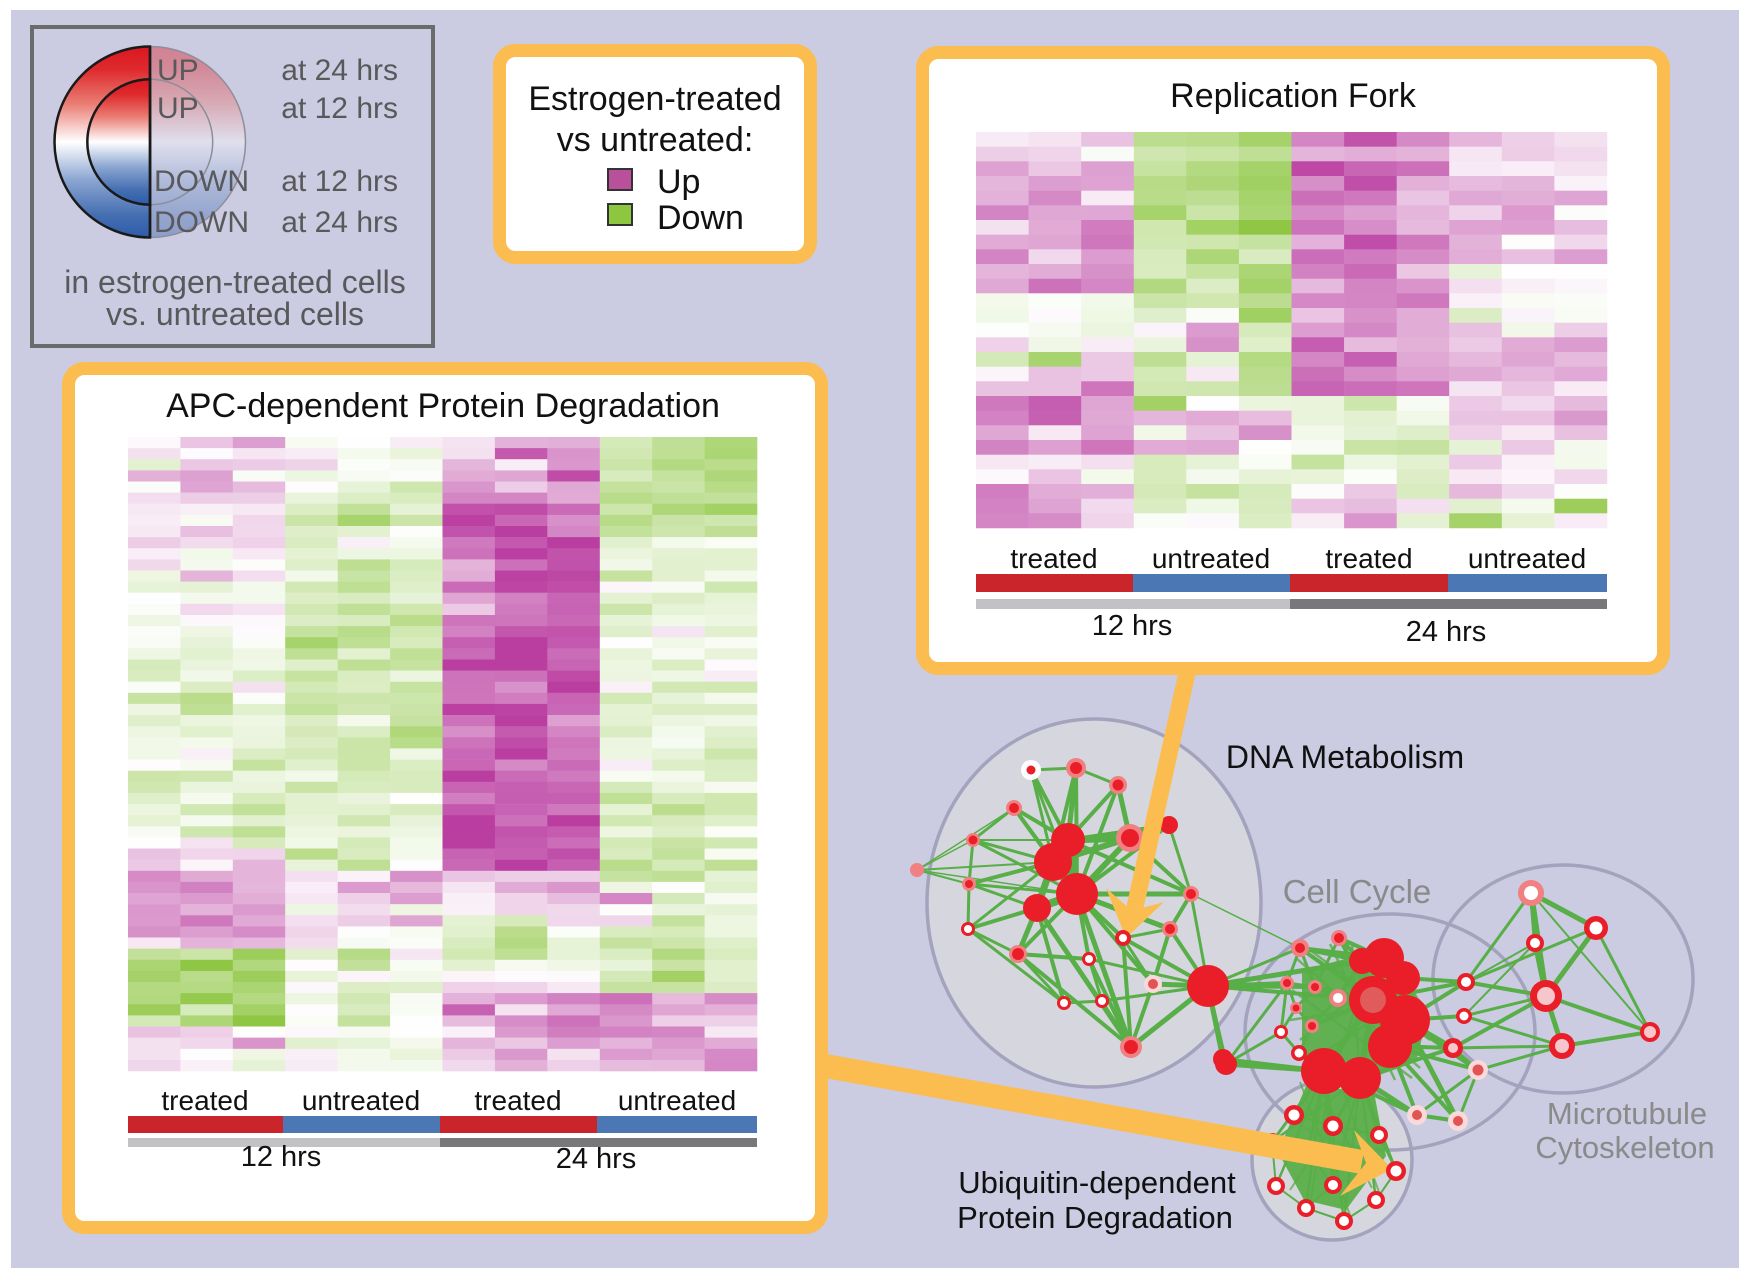 The image size is (1750, 1284). What do you see at coordinates (1357, 891) in the screenshot?
I see `svg-text: Cell Cycle` at bounding box center [1357, 891].